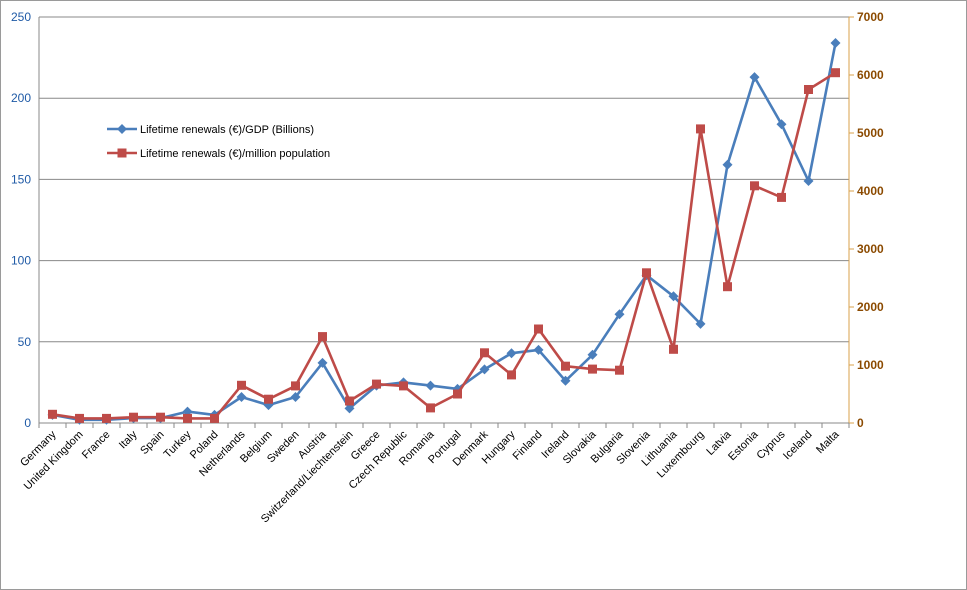 The width and height of the screenshot is (967, 590). Describe the element at coordinates (21, 220) in the screenshot. I see `left-axis-tick-labels: 0 50 100 150 200 250` at that location.